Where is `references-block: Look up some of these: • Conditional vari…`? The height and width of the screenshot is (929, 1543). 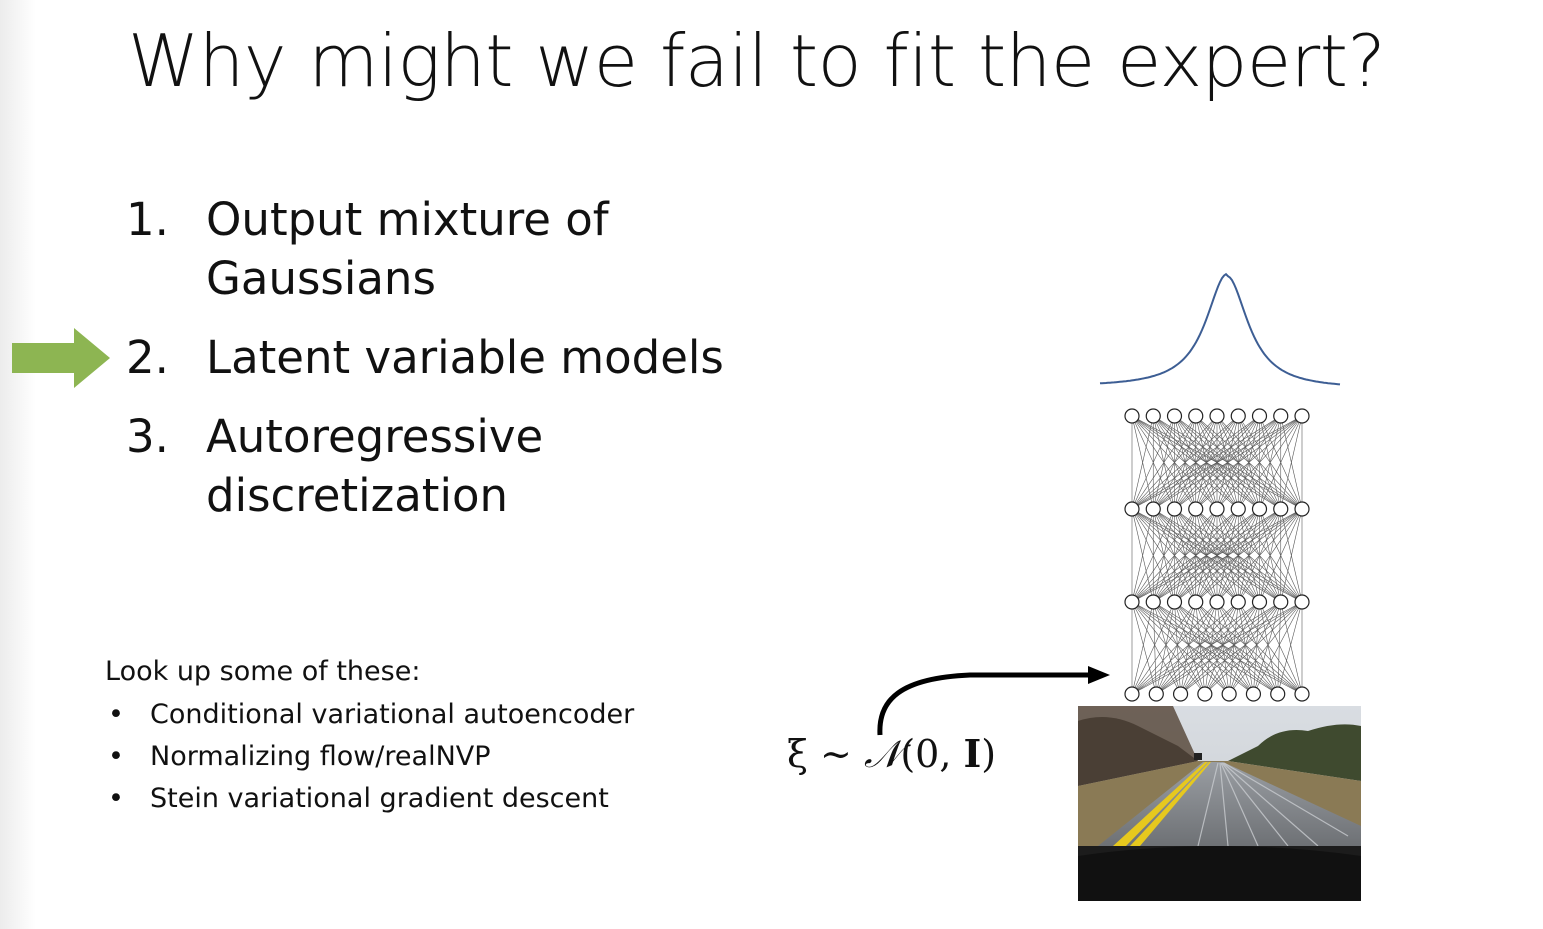
references-block: Look up some of these: • Conditional vari… is located at coordinates (369, 736).